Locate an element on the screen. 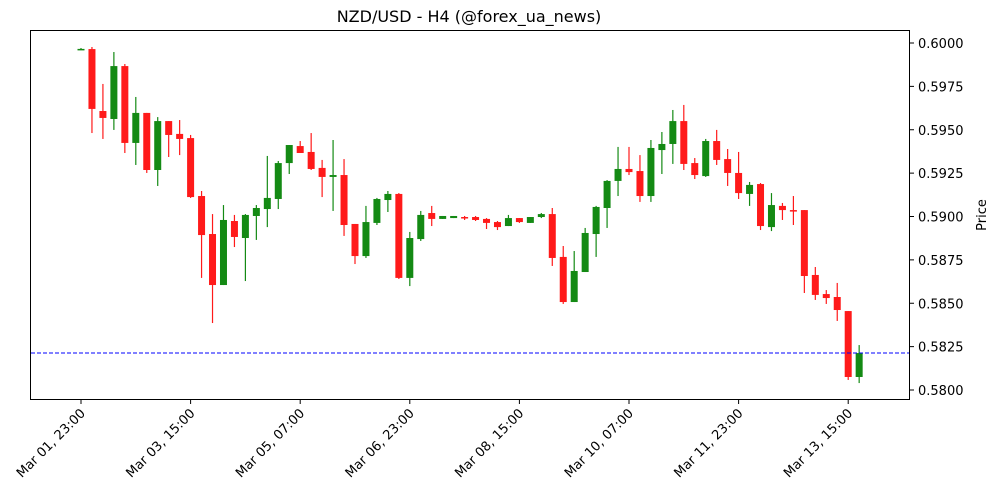  x-tick-label: Mar 13, 15:00 is located at coordinates (818, 443).